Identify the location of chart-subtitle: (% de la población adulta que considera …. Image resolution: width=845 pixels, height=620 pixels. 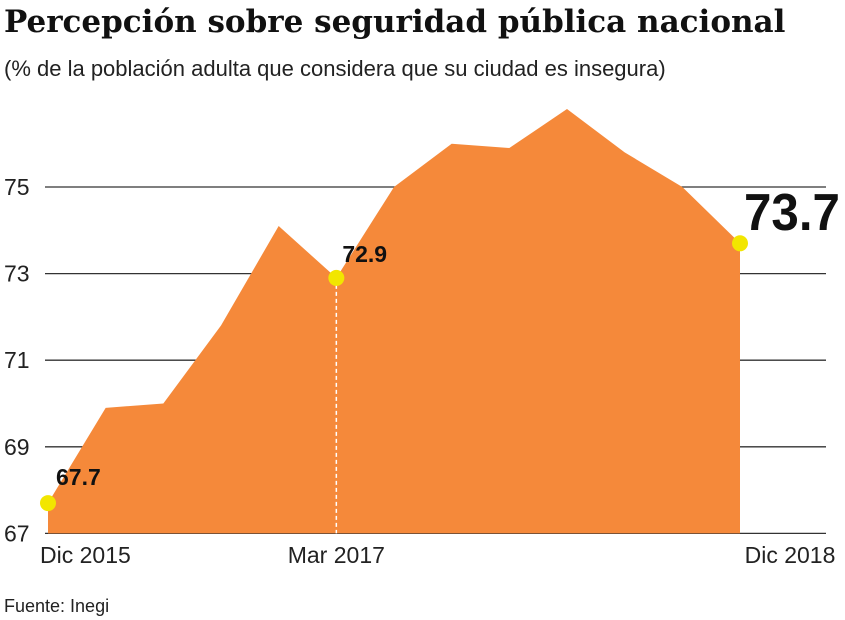
(335, 68).